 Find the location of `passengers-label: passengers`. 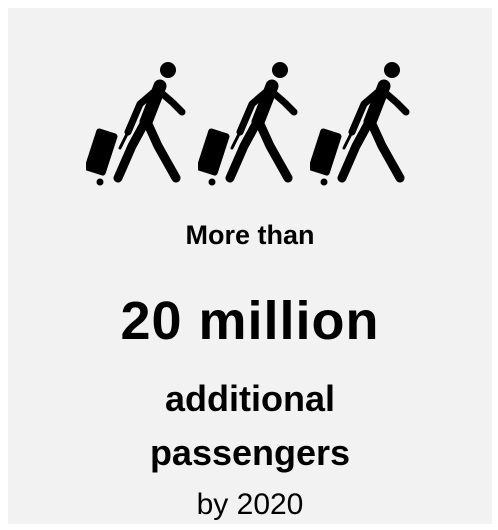

passengers-label: passengers is located at coordinates (250, 452).